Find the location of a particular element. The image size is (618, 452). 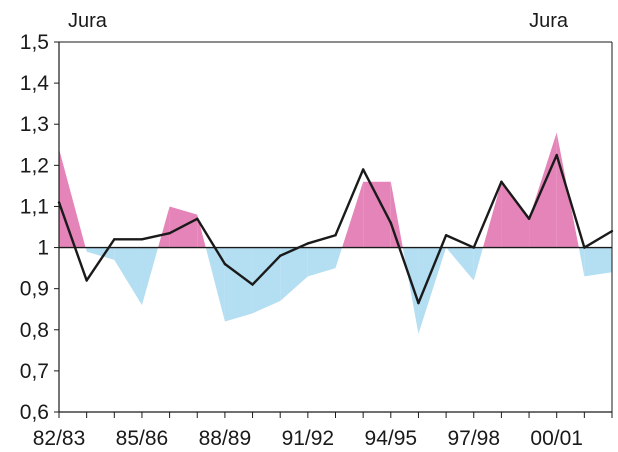

line-segment-96/97-97/98 is located at coordinates (459, 241).